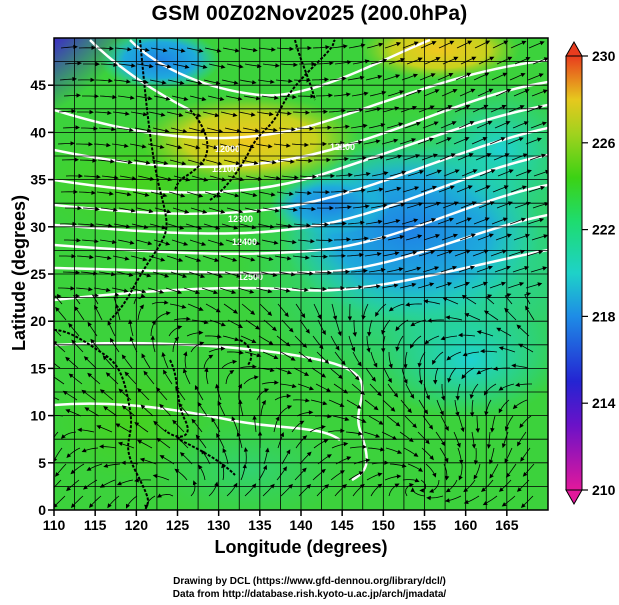 The image size is (619, 605). What do you see at coordinates (38, 368) in the screenshot?
I see `y-tick-label: 15` at bounding box center [38, 368].